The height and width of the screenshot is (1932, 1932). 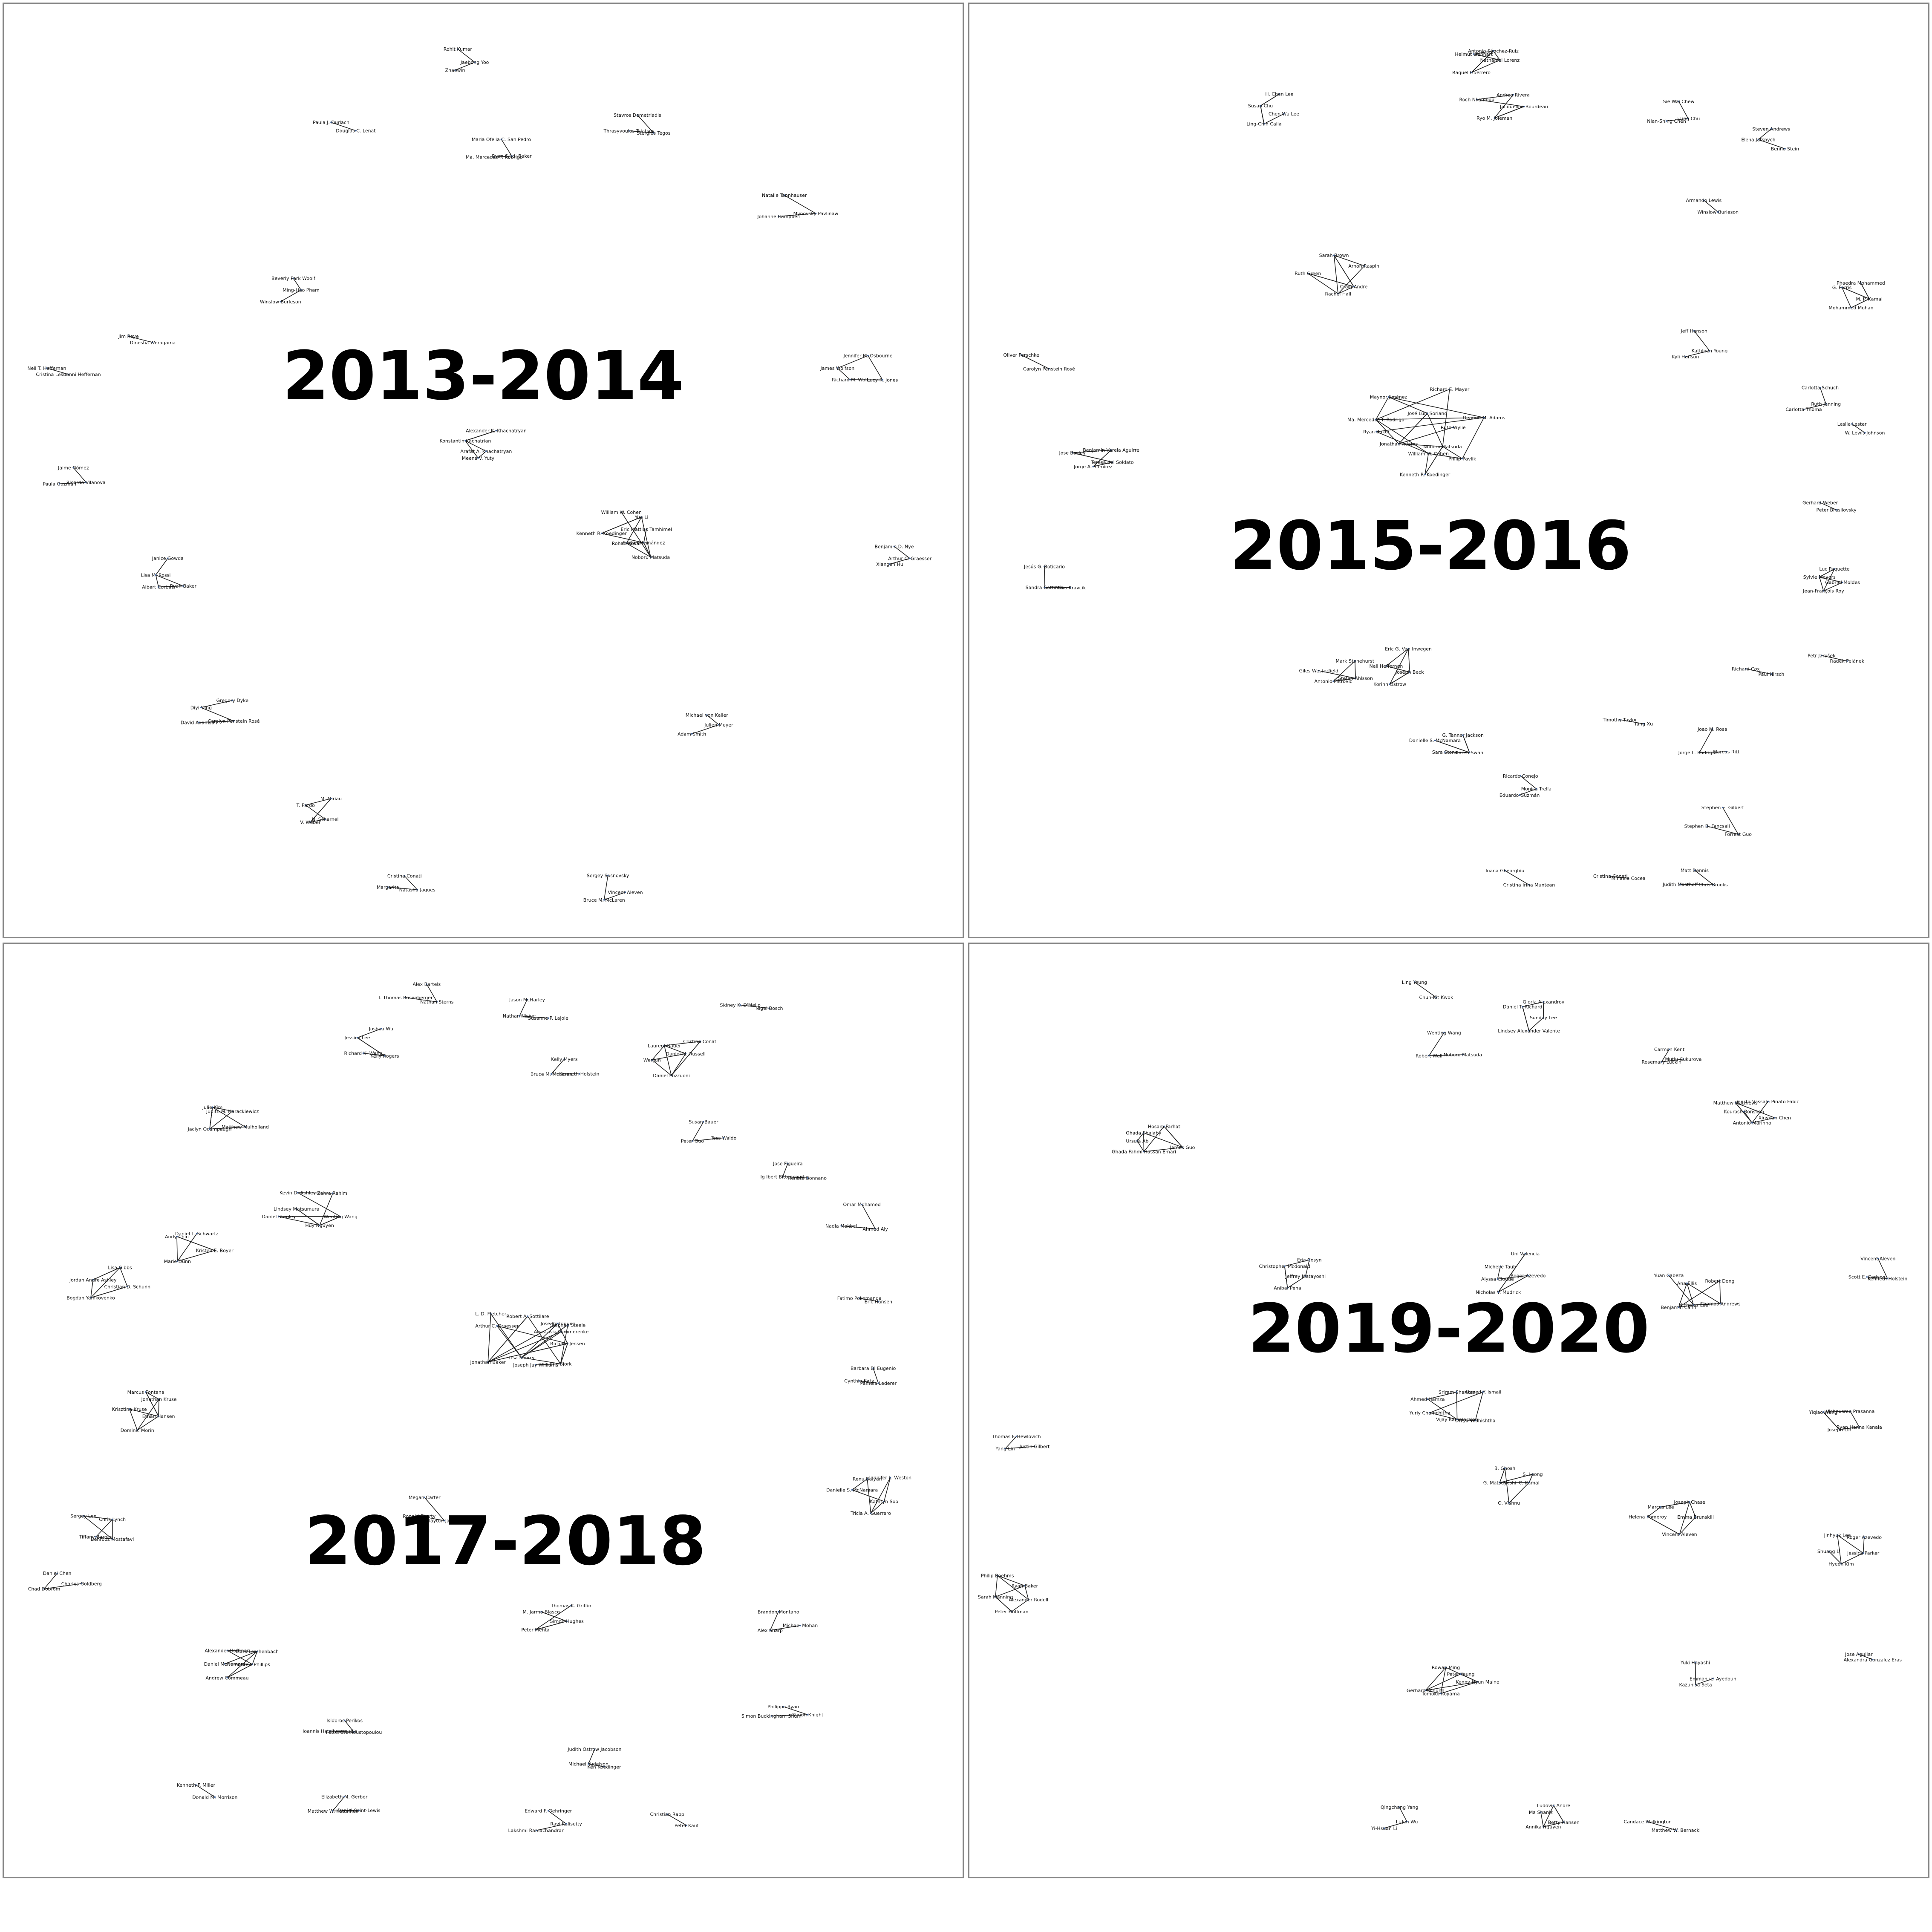 I want to click on author-label: Alex Sharp, so click(x=770, y=1631).